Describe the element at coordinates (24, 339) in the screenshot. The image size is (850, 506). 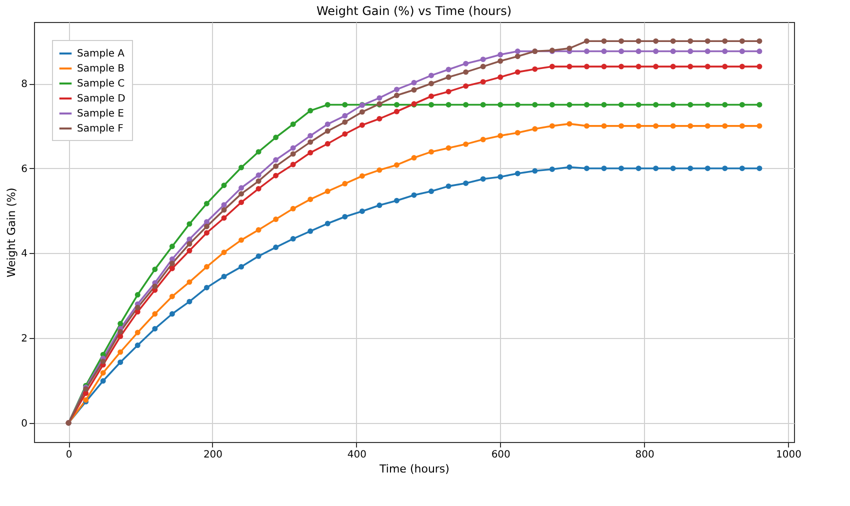
I see `y-tick-label: 2` at that location.